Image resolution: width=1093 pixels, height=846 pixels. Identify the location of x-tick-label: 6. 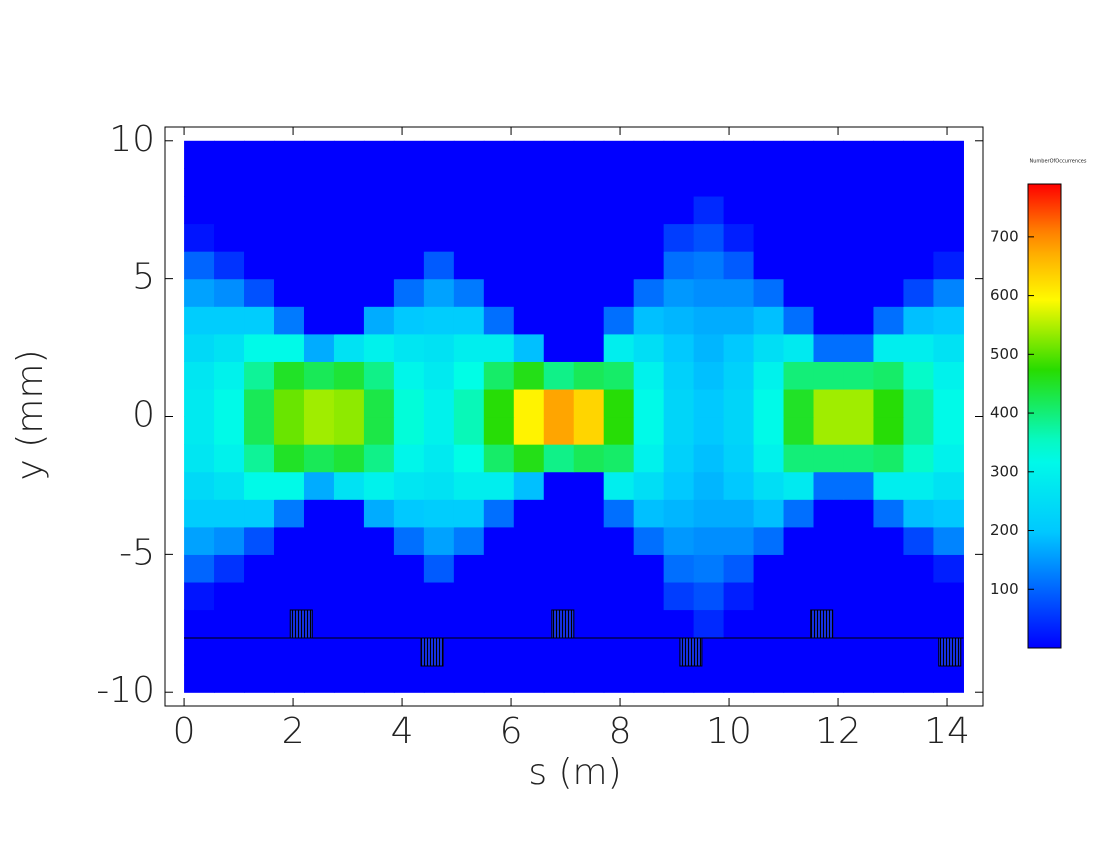
(511, 731).